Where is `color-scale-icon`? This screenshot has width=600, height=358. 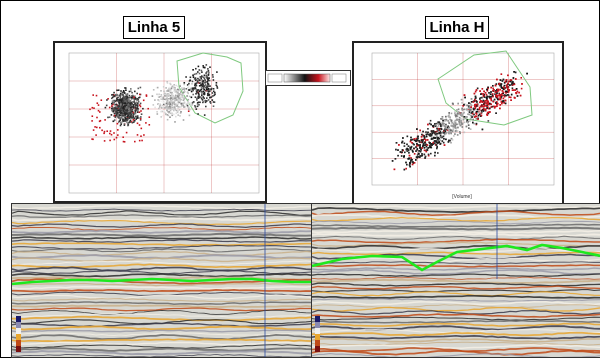 color-scale-icon is located at coordinates (307, 78).